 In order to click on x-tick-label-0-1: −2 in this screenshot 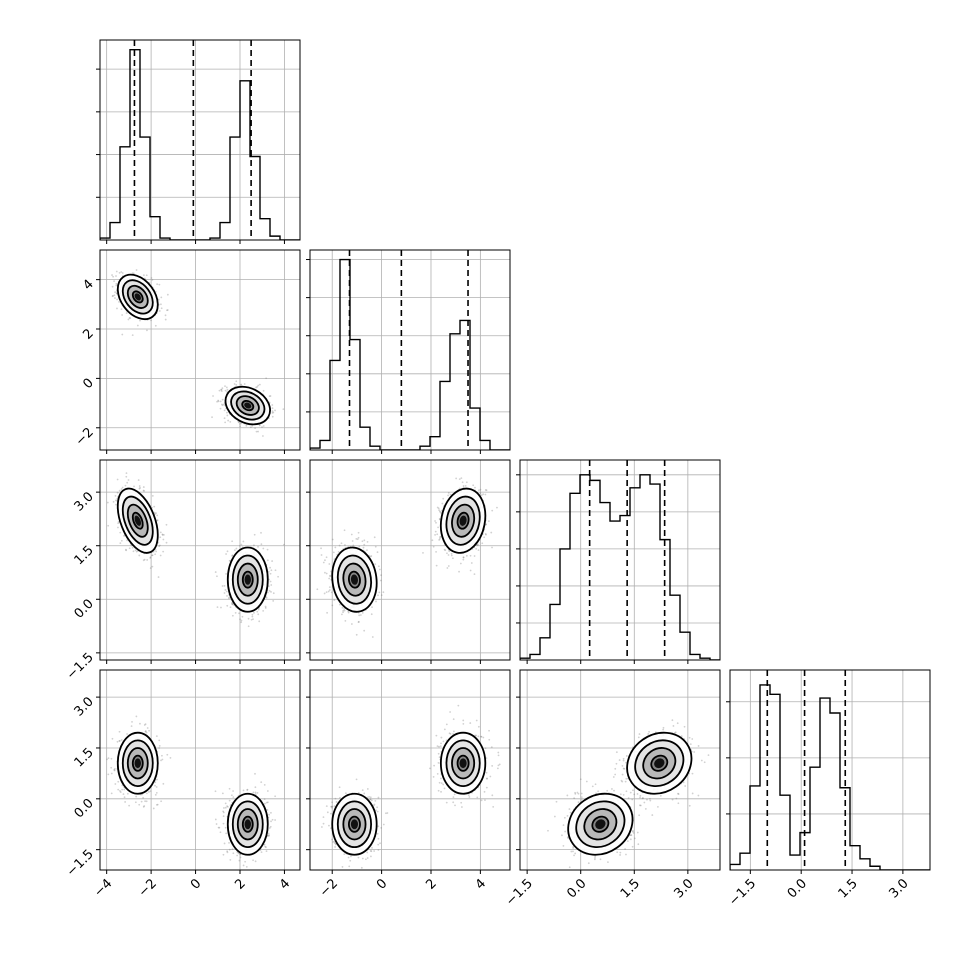, I will do `click(148, 888)`.